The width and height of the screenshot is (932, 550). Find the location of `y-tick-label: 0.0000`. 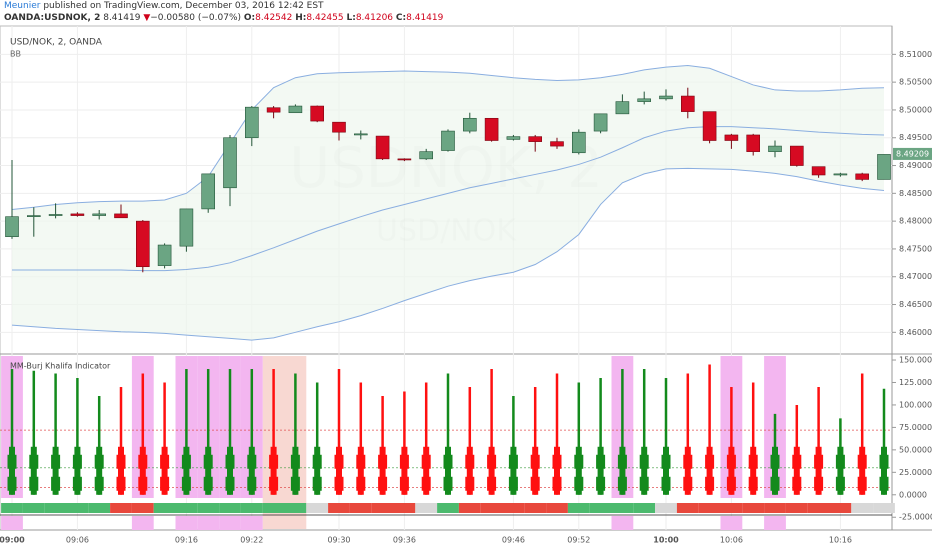

y-tick-label: 0.0000 is located at coordinates (913, 494).